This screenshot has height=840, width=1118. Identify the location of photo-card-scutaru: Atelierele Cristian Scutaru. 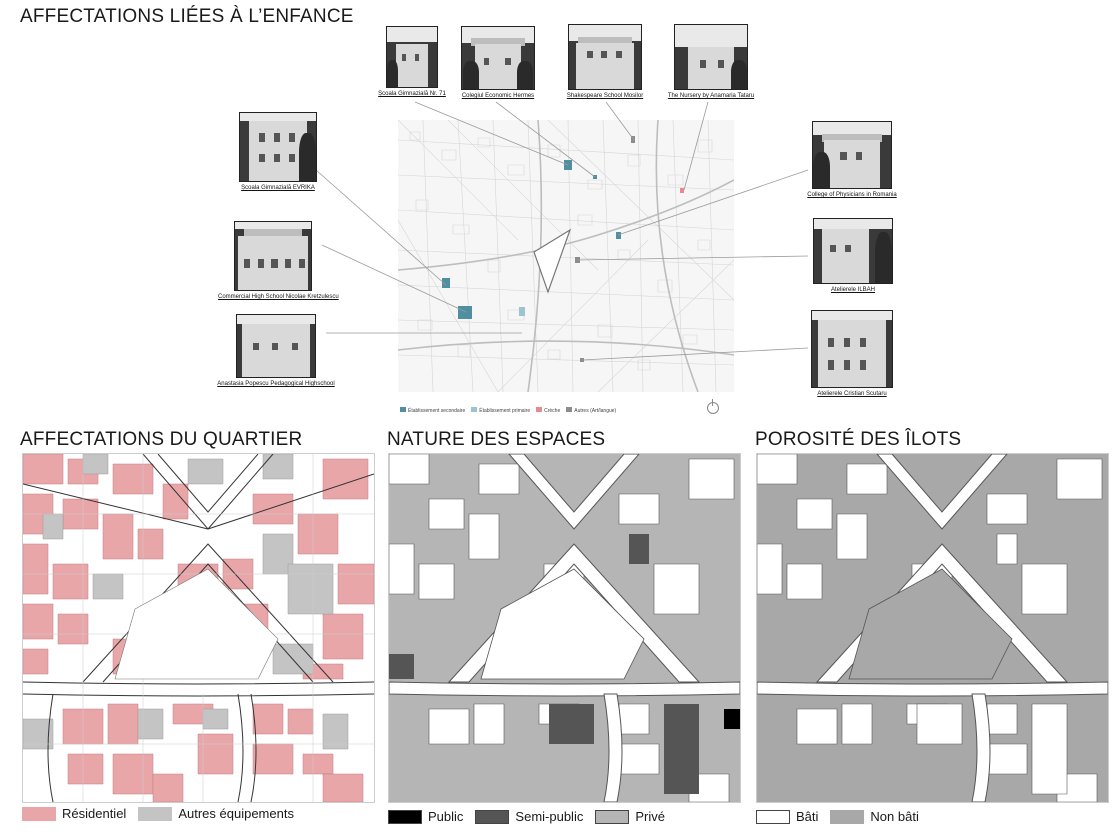
(852, 353).